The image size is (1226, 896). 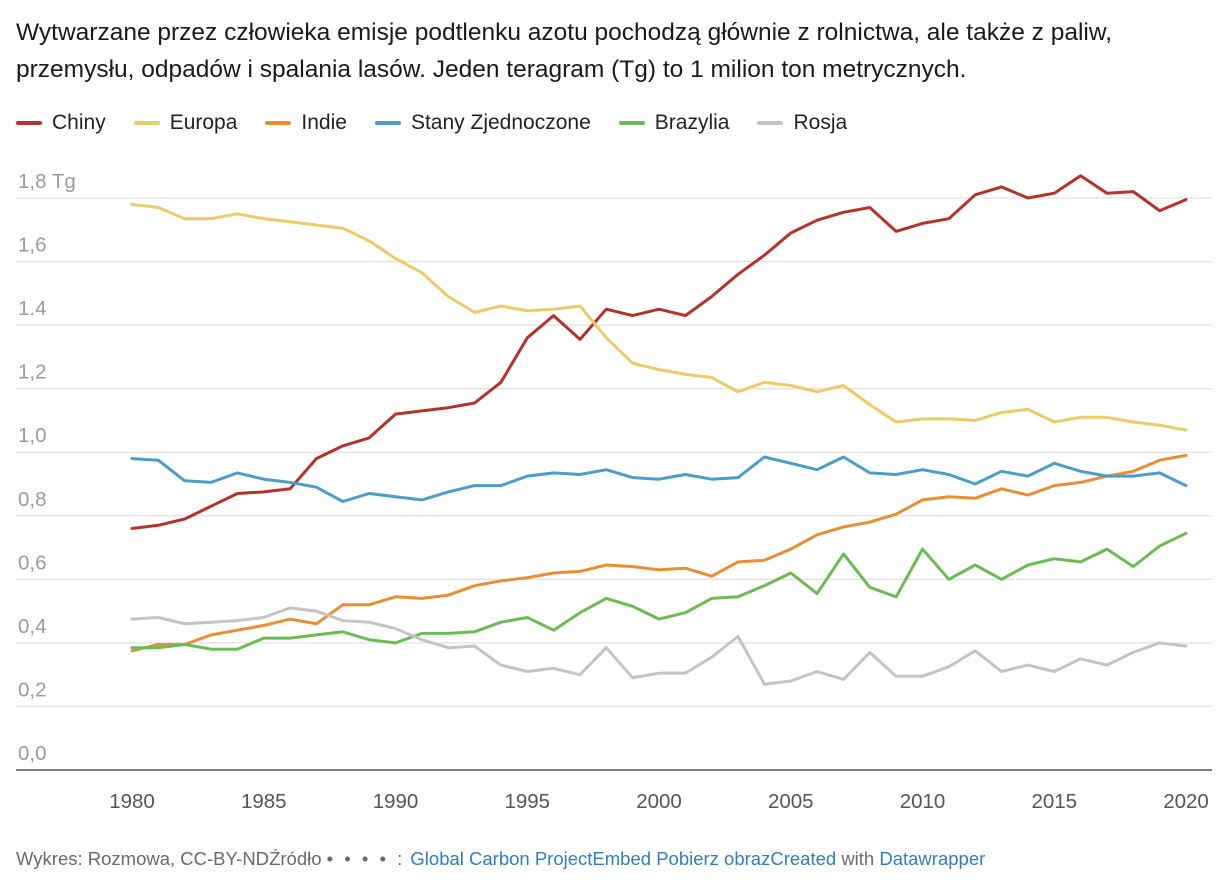 What do you see at coordinates (32, 499) in the screenshot?
I see `y-tick-label: 0,8` at bounding box center [32, 499].